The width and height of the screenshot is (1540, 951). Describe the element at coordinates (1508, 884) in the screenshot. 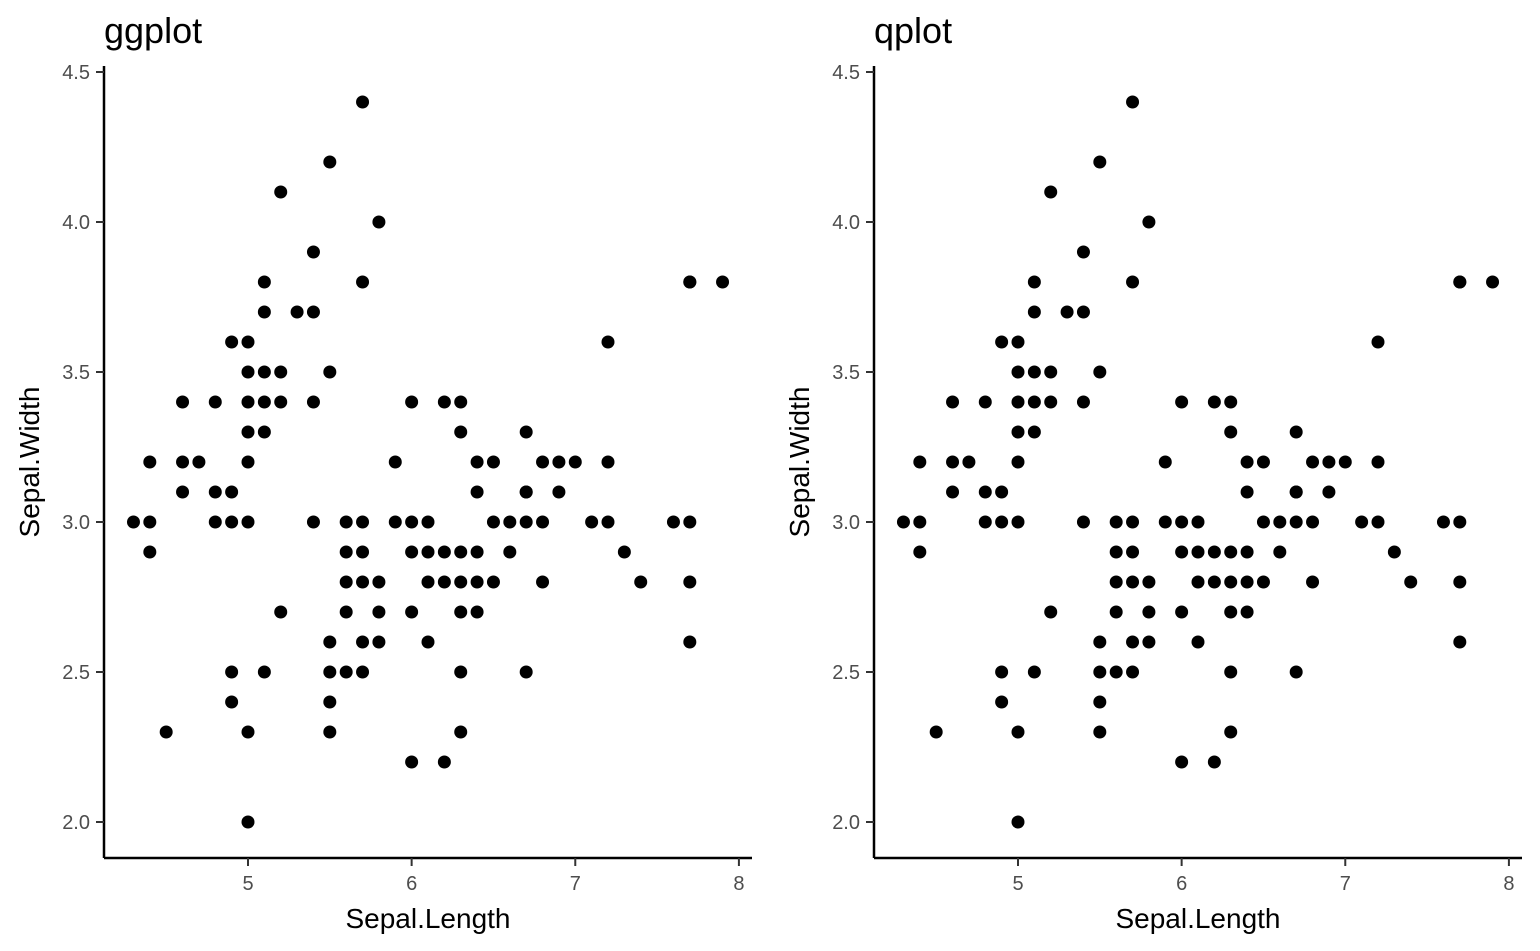

I see `qplot-x-tick-label: 8` at that location.